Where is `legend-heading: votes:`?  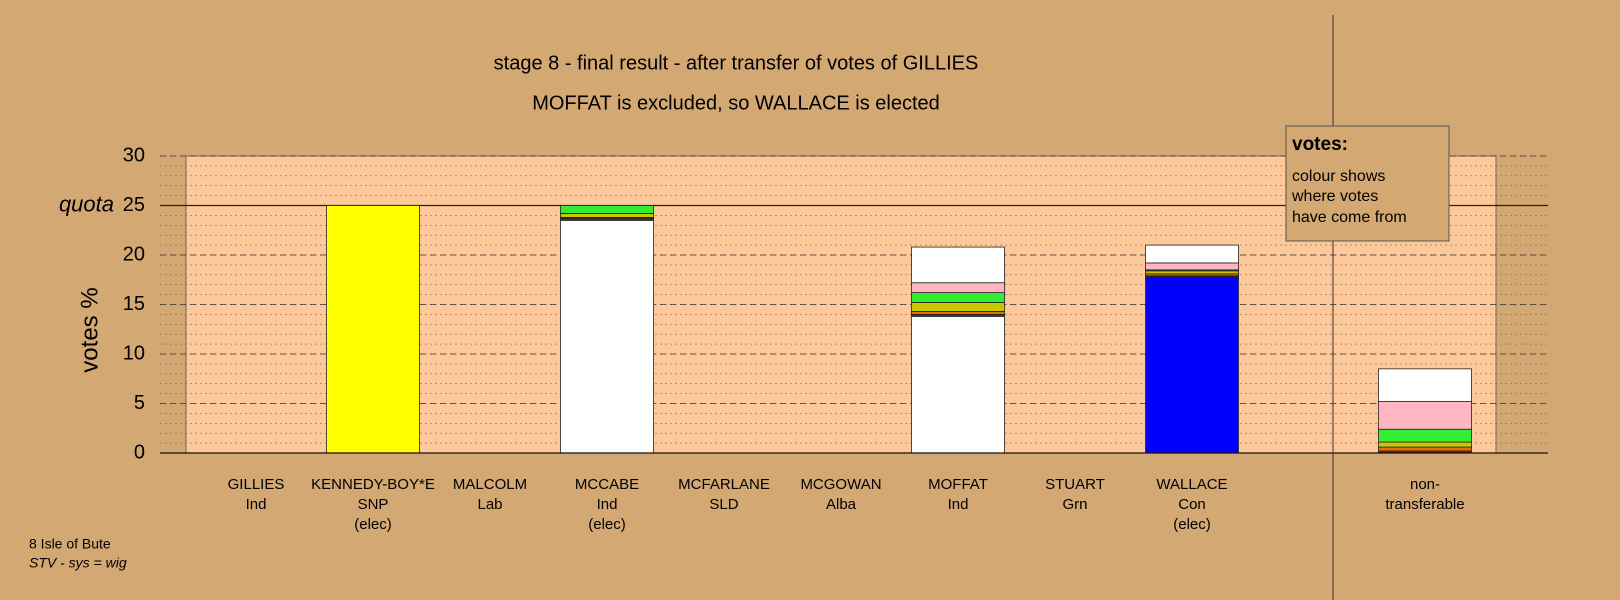
legend-heading: votes: is located at coordinates (1320, 144).